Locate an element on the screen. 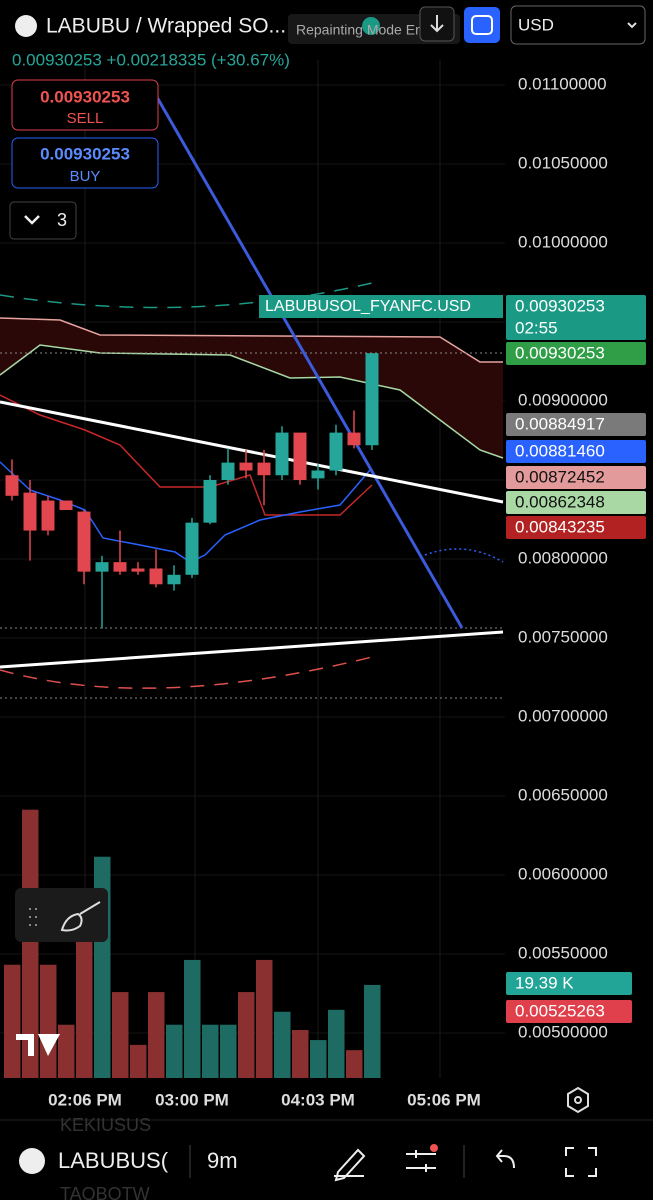  y-tick-label: 0.00500000 is located at coordinates (563, 1031).